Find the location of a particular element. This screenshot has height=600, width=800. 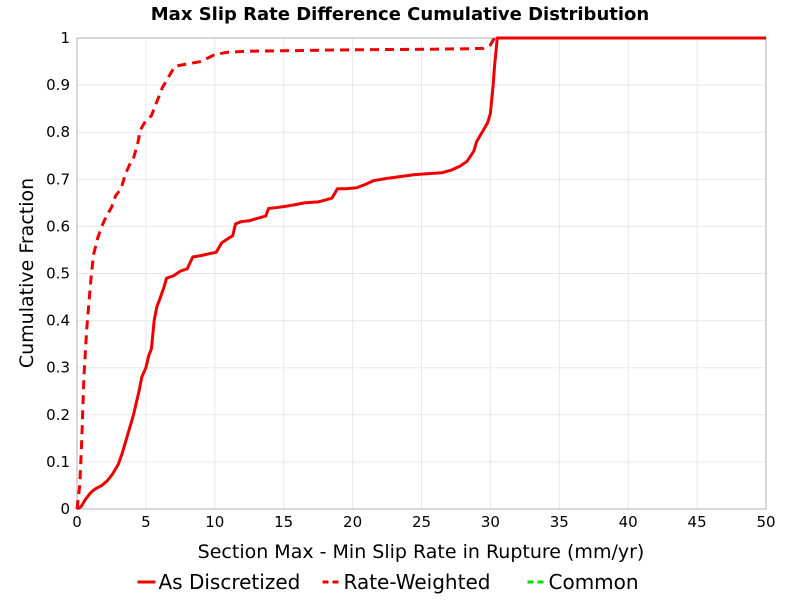

y-tick-label: 0.1 is located at coordinates (58, 462).